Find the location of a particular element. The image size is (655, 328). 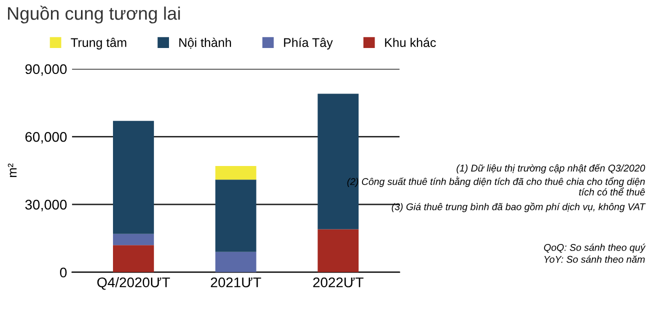

legend-label: Khu khác is located at coordinates (410, 43).